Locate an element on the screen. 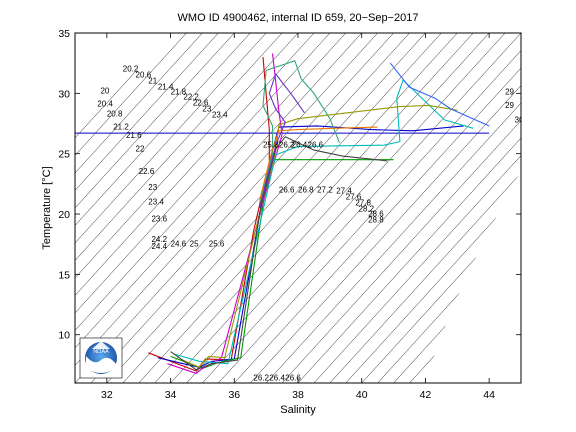  blank-bottom-right is located at coordinates (473, 276).